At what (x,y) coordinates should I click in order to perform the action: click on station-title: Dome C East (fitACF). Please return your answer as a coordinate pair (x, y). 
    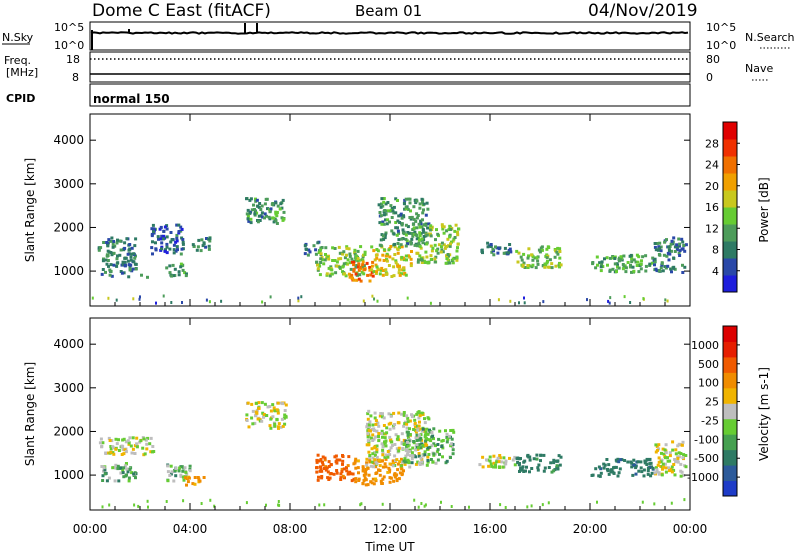
    Looking at the image, I should click on (181, 11).